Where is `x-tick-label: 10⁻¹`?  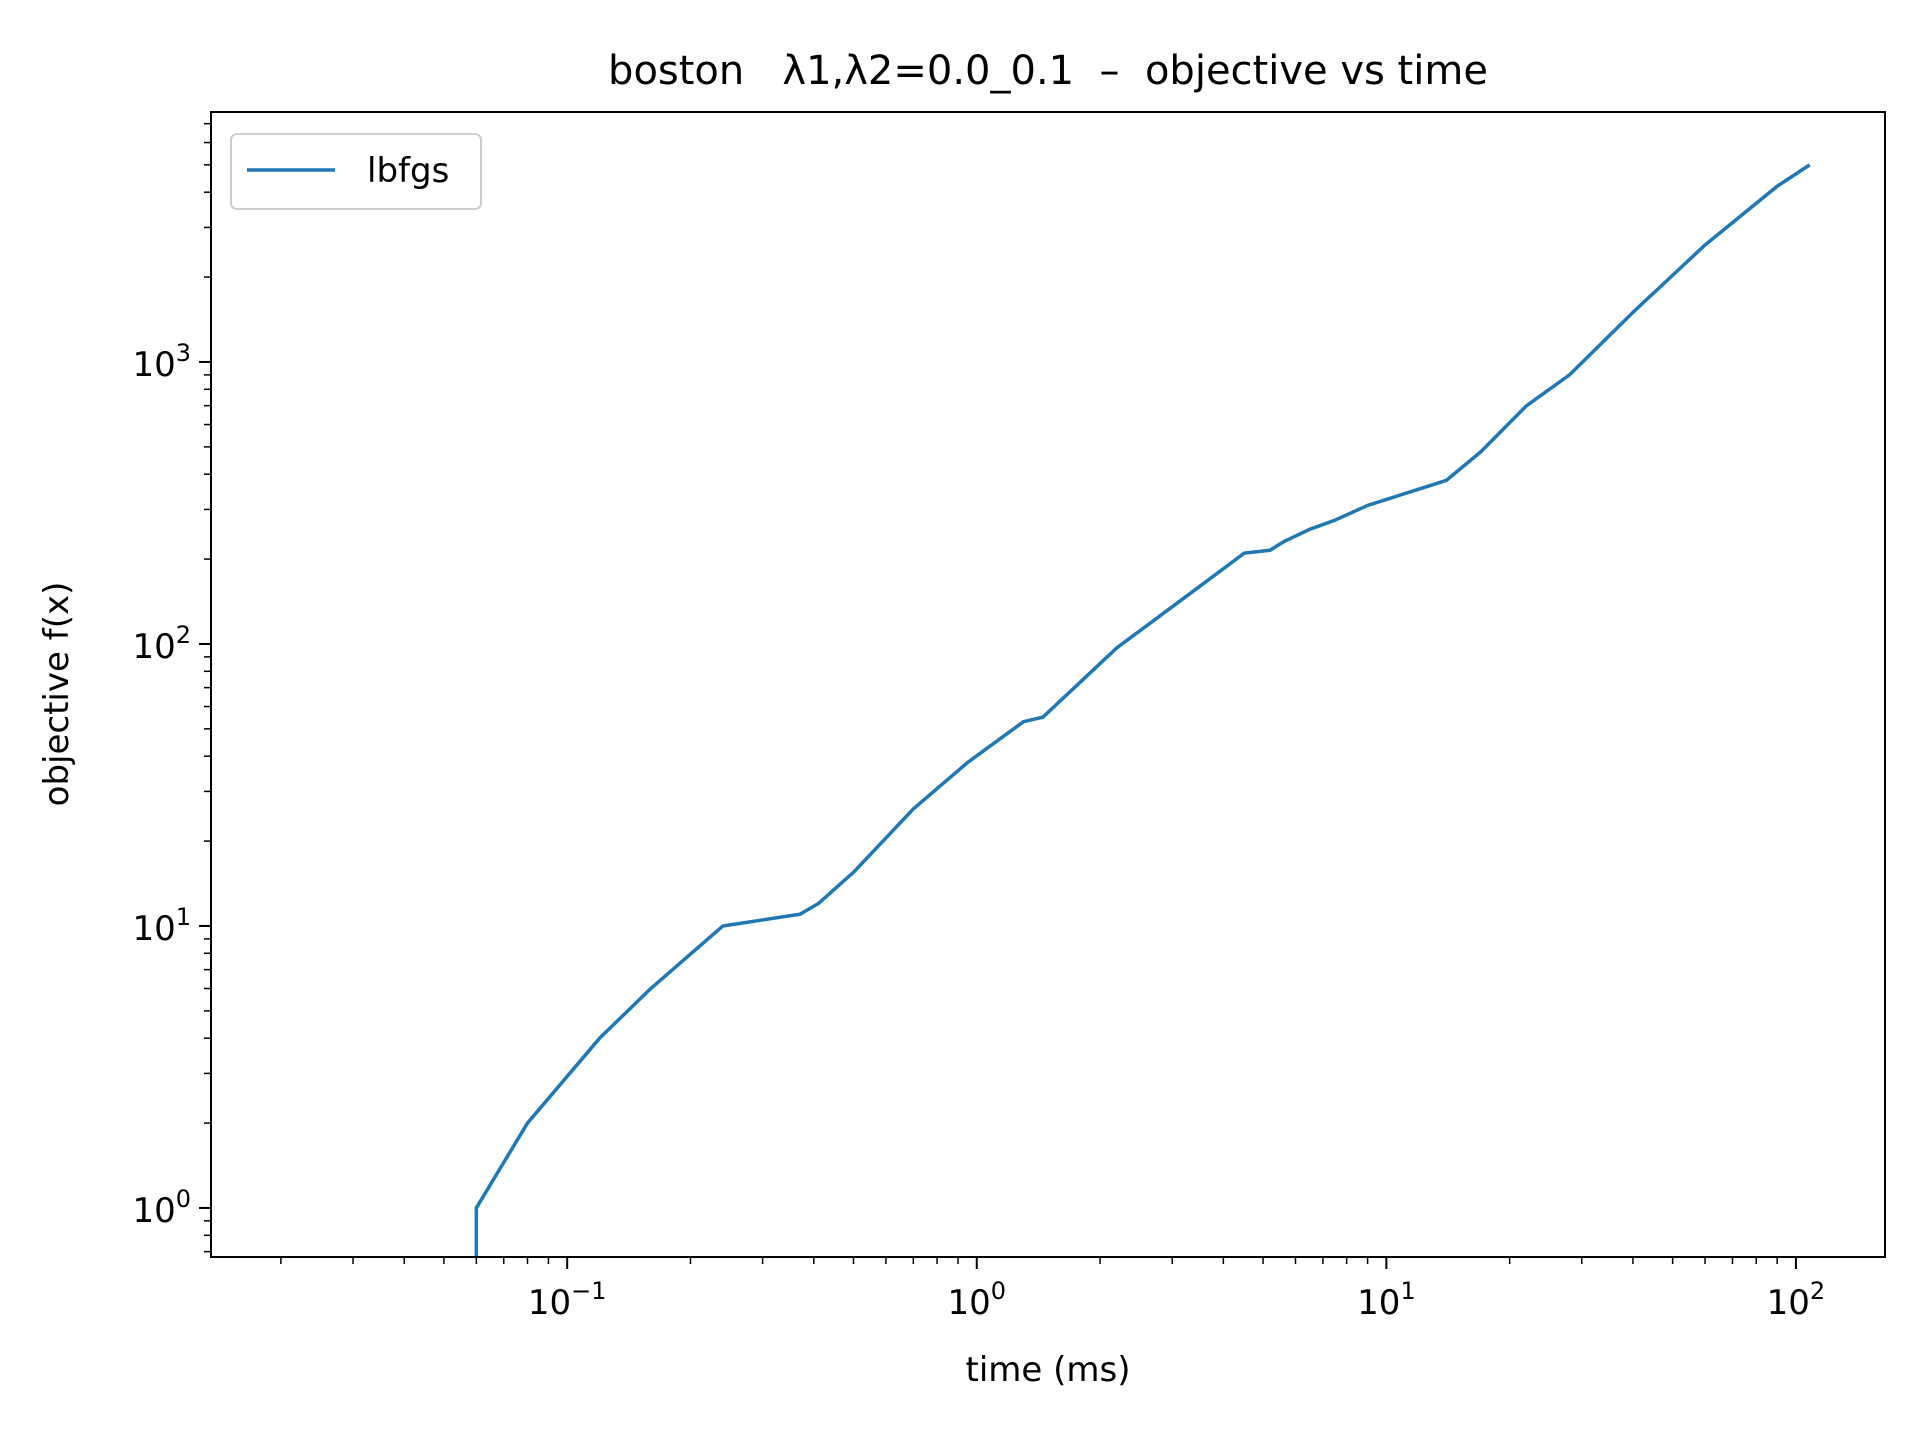
x-tick-label: 10⁻¹ is located at coordinates (567, 1300).